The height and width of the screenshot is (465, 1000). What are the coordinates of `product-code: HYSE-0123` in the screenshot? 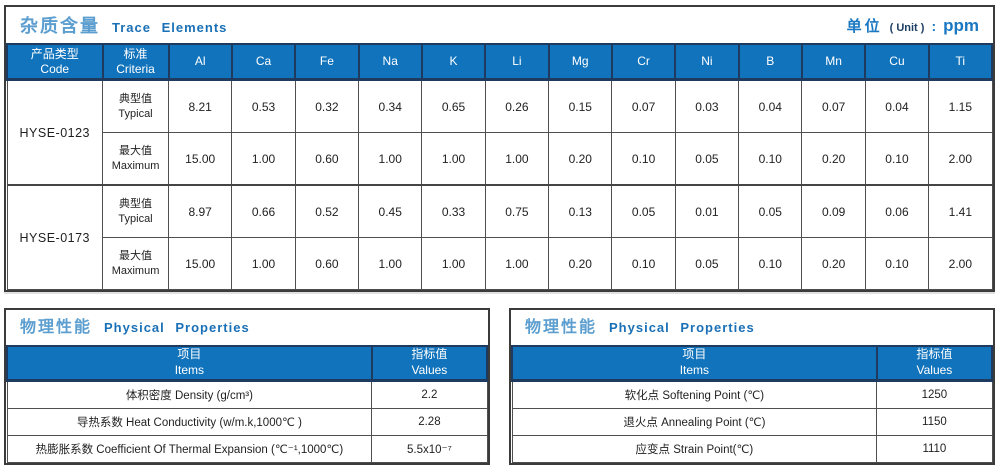 It's located at (55, 132).